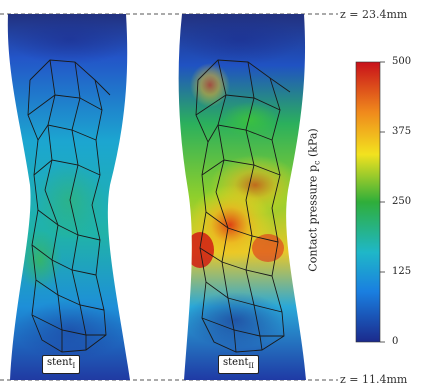 This screenshot has height=387, width=430. What do you see at coordinates (313, 144) in the screenshot?
I see `colorbar-title-unit: (kPa)` at bounding box center [313, 144].